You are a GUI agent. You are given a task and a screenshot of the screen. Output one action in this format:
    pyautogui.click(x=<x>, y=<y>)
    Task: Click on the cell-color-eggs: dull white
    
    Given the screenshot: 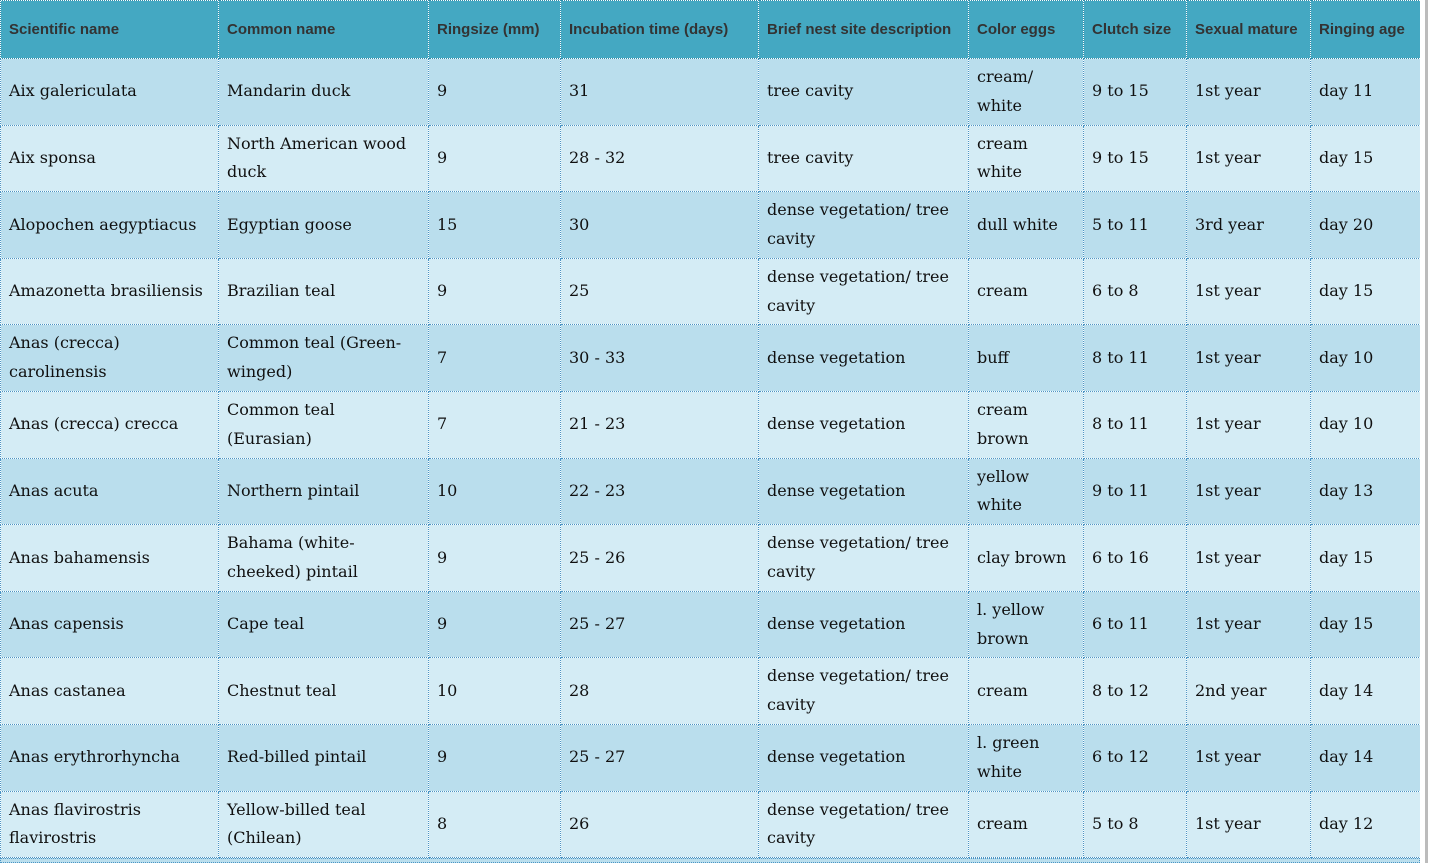 What is the action you would take?
    pyautogui.click(x=1026, y=225)
    